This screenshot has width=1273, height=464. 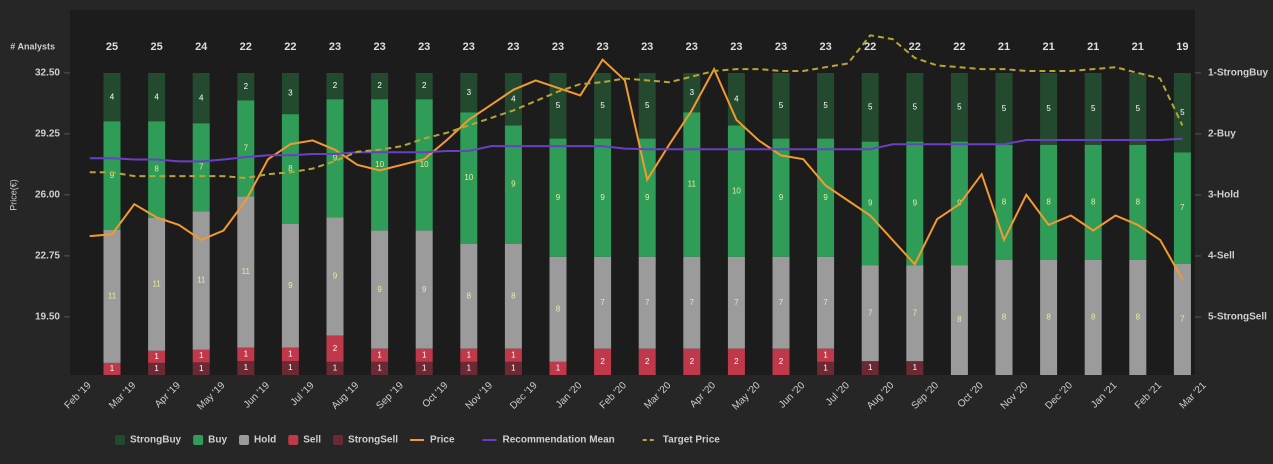 What do you see at coordinates (265, 440) in the screenshot?
I see `legend-label: Hold` at bounding box center [265, 440].